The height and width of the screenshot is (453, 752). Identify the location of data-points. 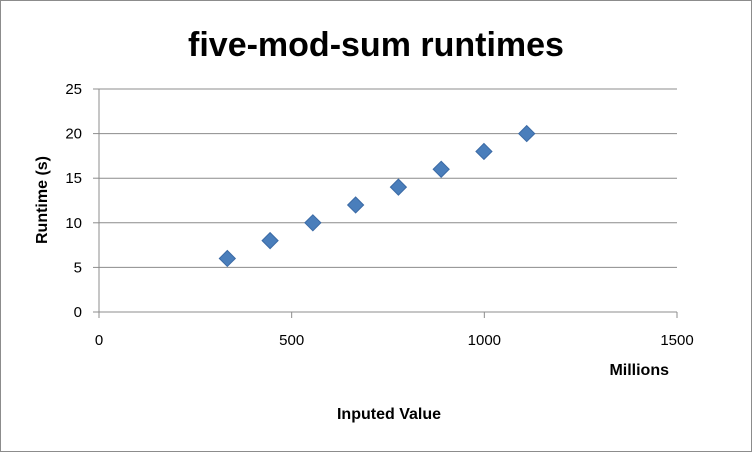
(377, 196).